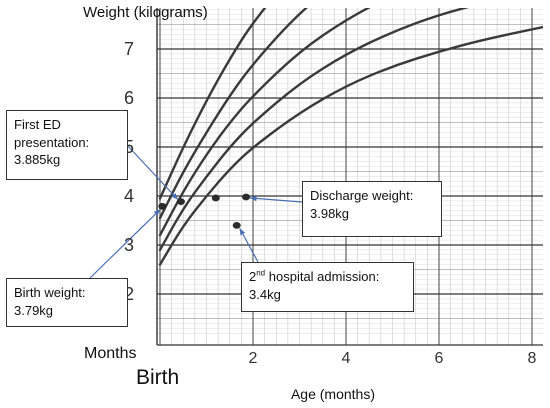 The width and height of the screenshot is (550, 408). Describe the element at coordinates (265, 294) in the screenshot. I see `admission-value: 3.4kg` at that location.